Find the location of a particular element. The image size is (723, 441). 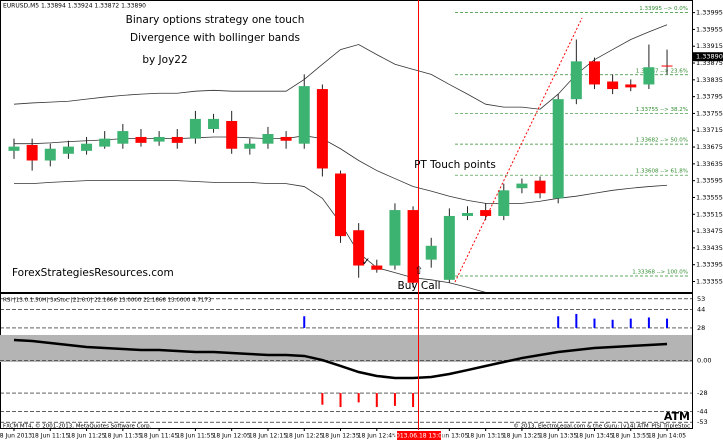

annotation: PT Touch points is located at coordinates (455, 165).